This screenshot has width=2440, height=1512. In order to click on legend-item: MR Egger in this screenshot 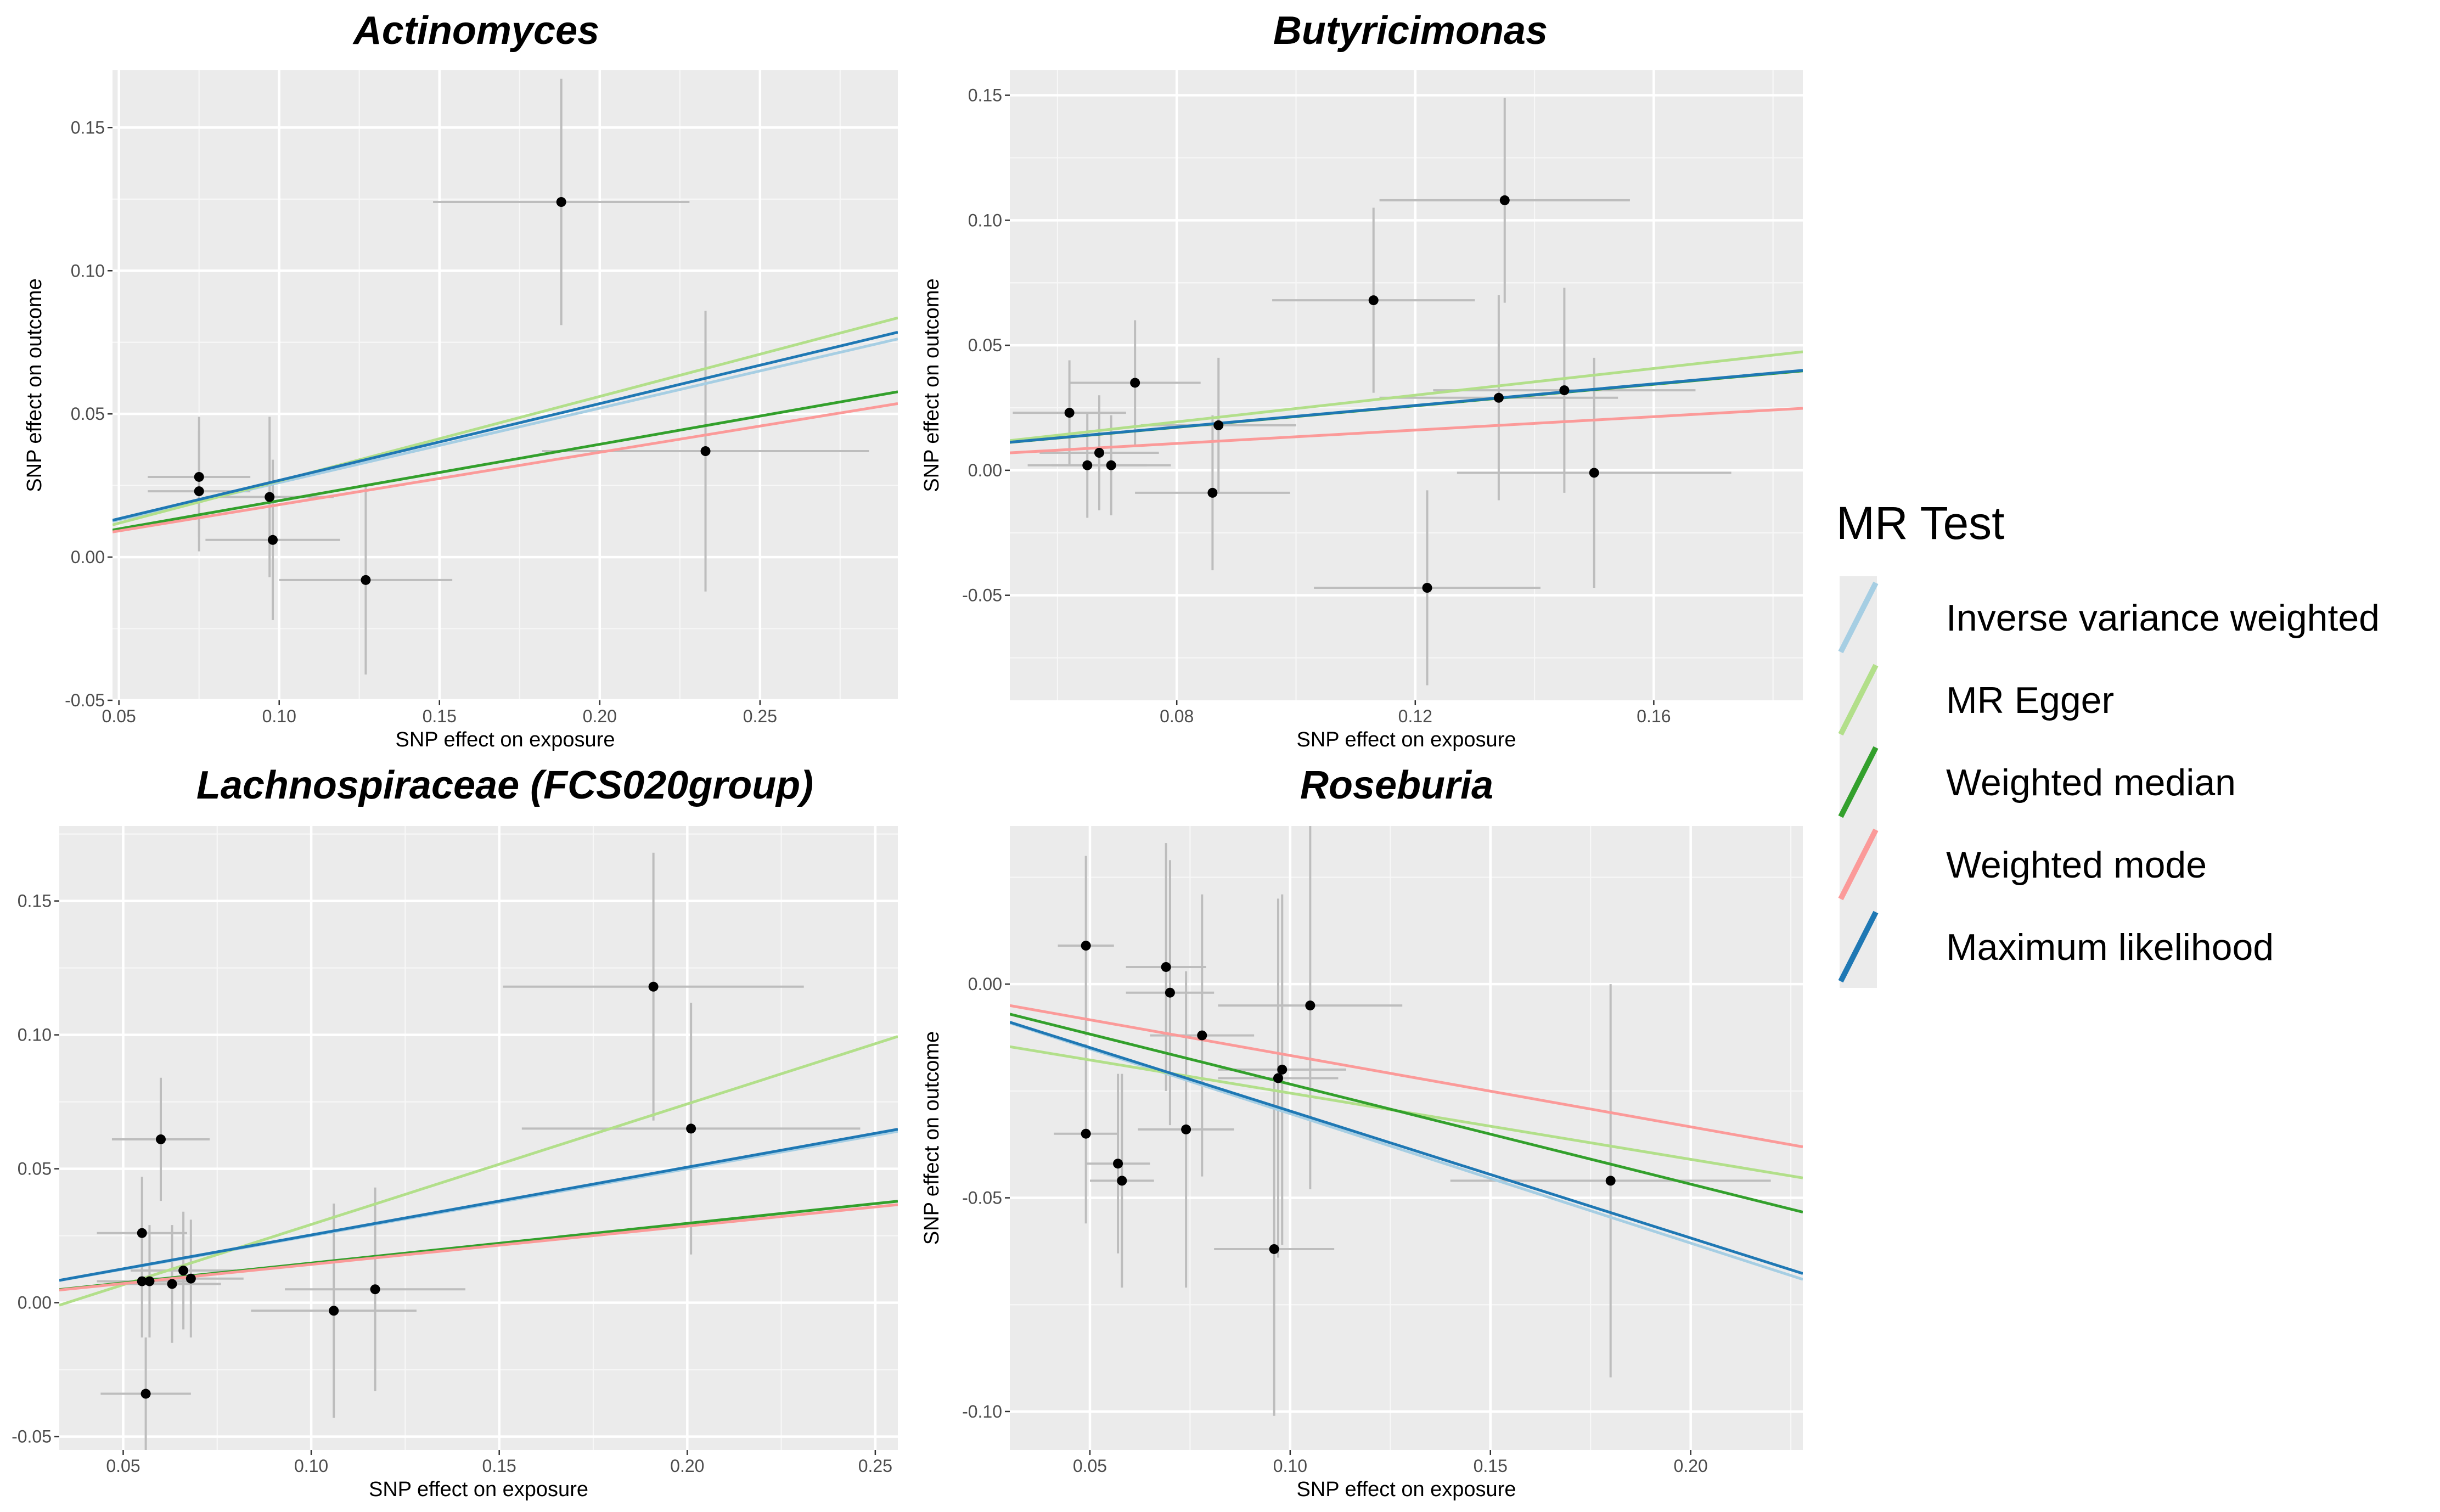, I will do `click(1976, 700)`.